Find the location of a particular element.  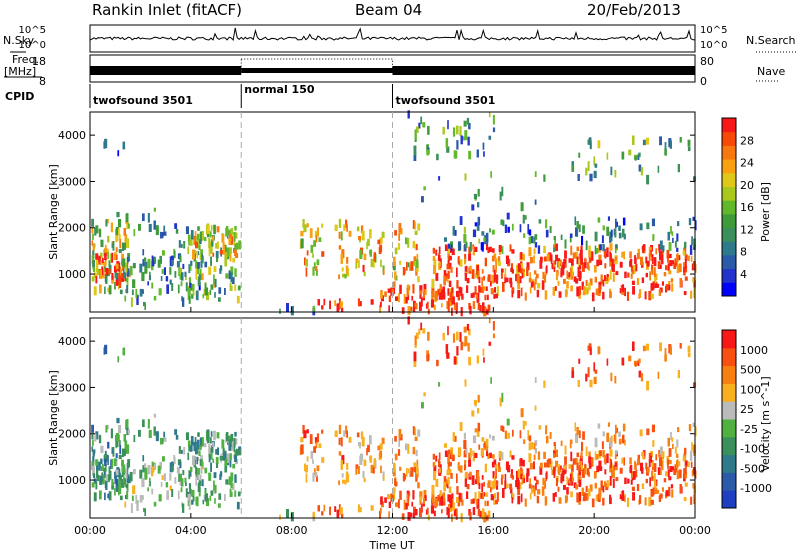

nsky-label: N.Sky is located at coordinates (19, 40).